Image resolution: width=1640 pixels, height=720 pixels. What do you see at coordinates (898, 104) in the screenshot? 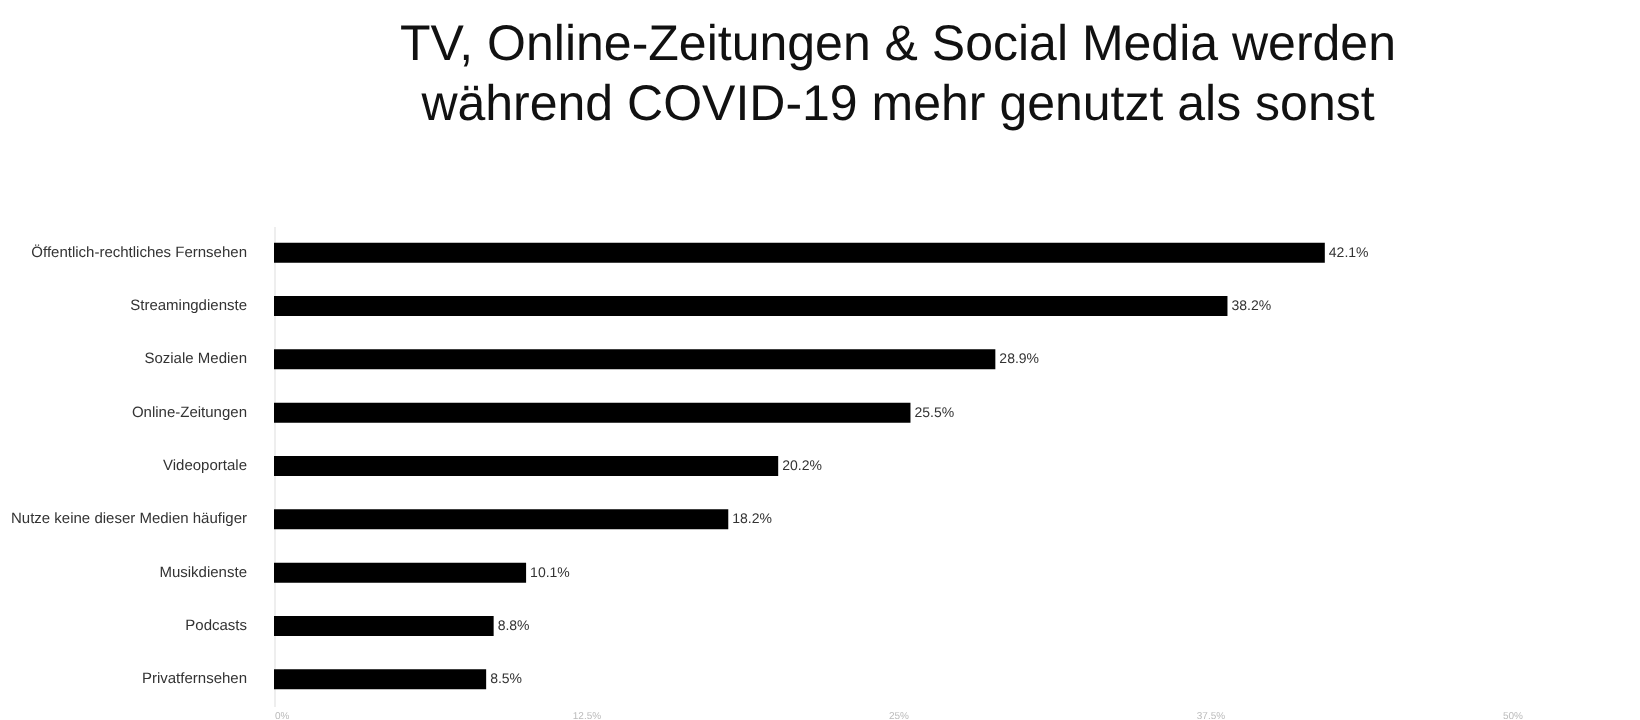
I see `text: während COVID-19 mehr genutzt als sonst` at bounding box center [898, 104].